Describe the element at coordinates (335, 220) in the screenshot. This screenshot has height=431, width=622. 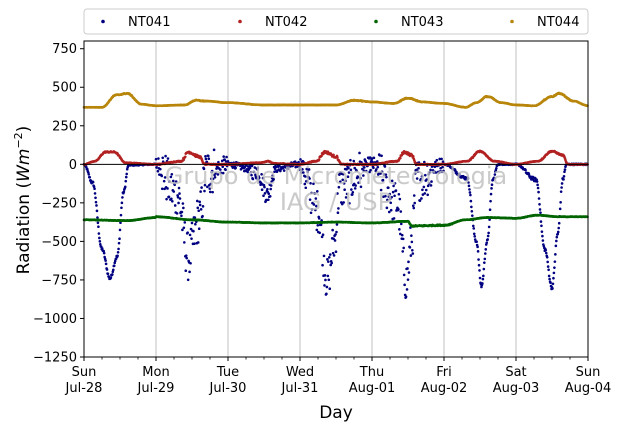
I see `series-NT043` at that location.